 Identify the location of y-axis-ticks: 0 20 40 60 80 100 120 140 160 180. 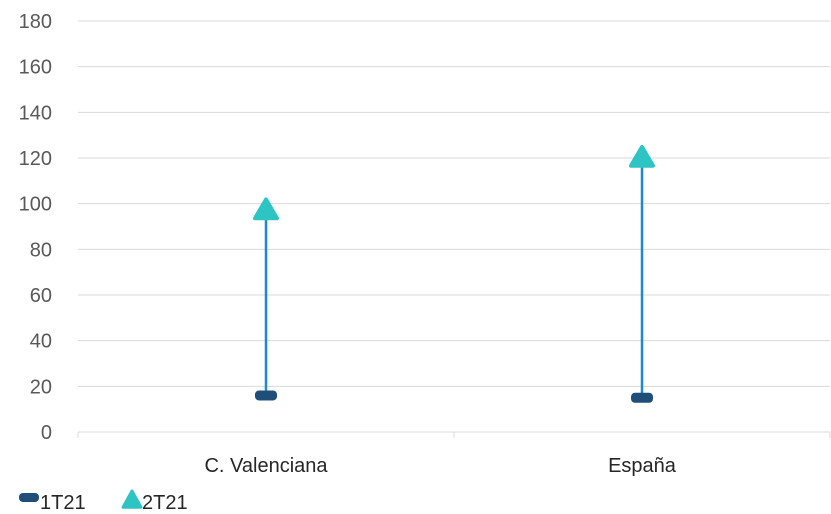
(35, 227).